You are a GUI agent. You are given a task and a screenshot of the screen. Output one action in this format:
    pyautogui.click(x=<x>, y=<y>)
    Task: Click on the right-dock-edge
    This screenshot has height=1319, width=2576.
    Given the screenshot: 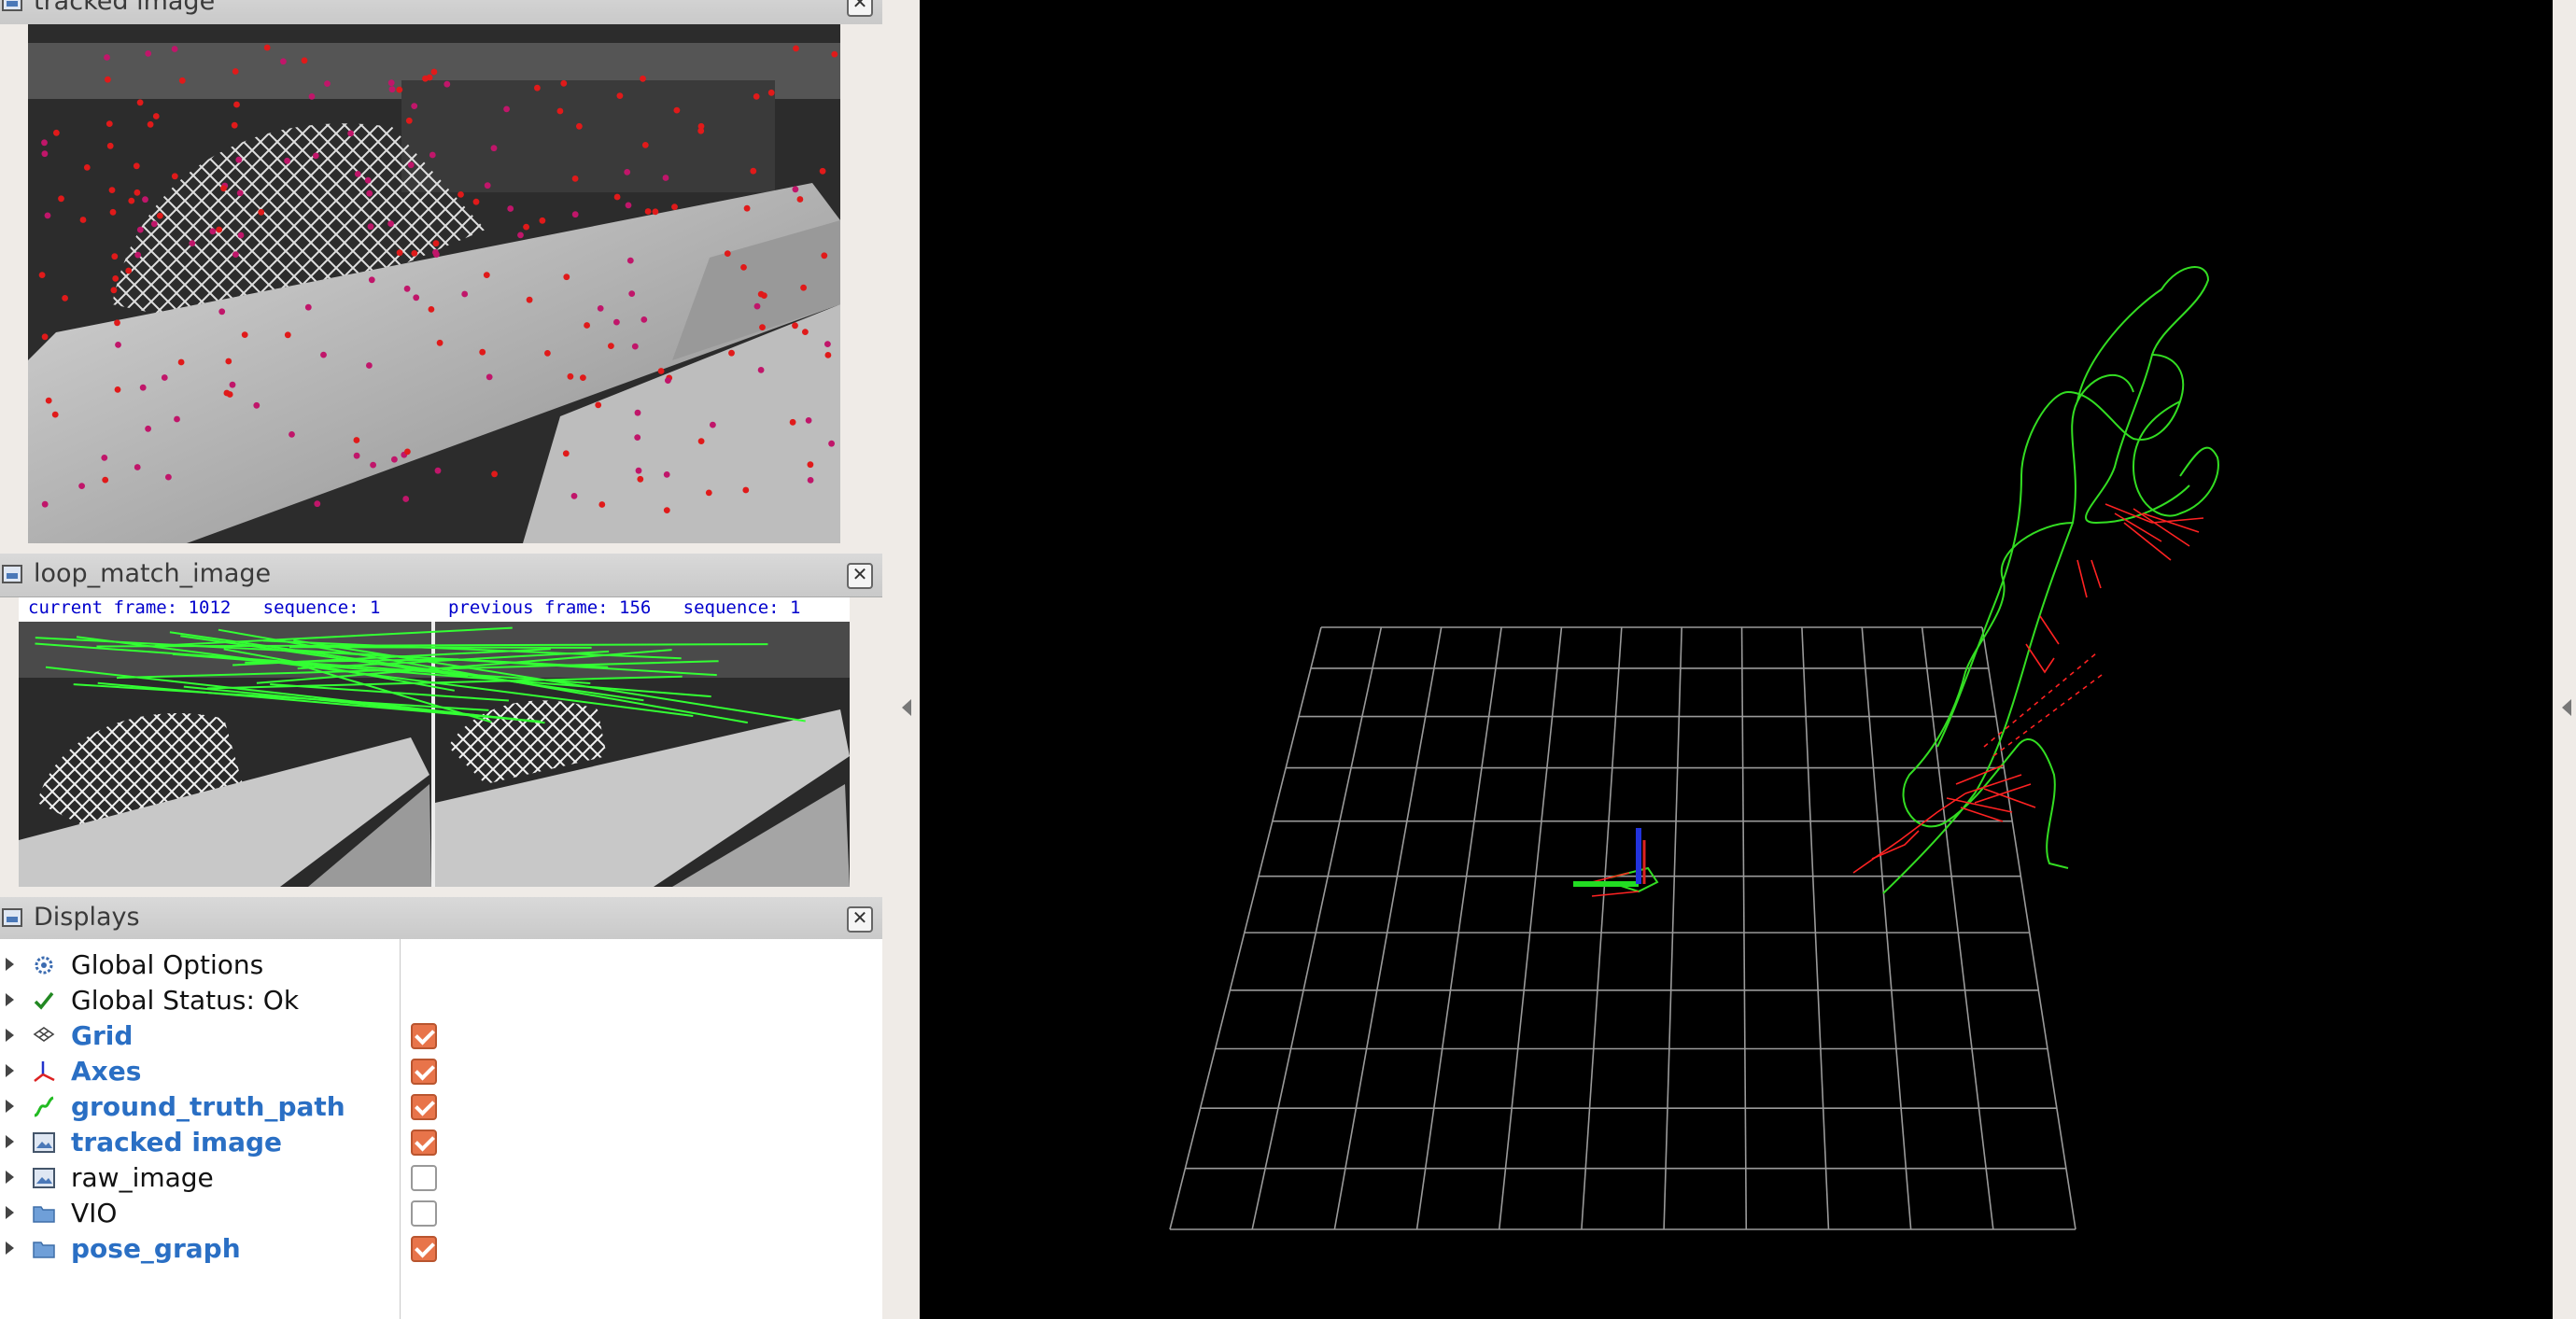 What is the action you would take?
    pyautogui.click(x=2564, y=659)
    